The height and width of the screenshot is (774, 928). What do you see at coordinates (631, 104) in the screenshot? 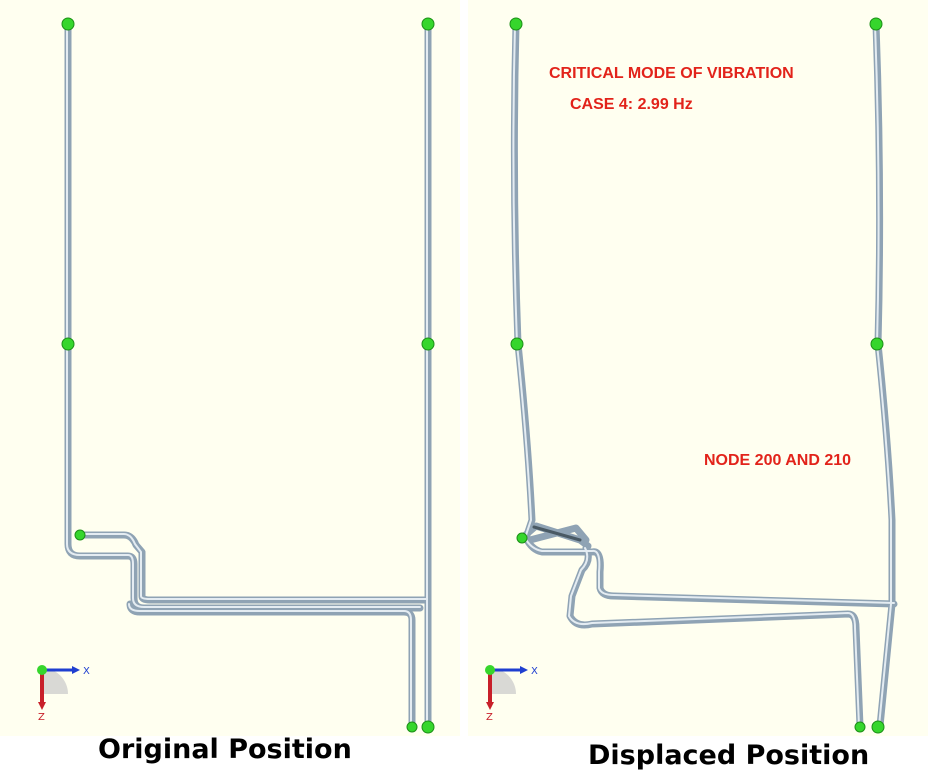
I see `annotation-mode-case: CASE 4: 2.99 Hz` at bounding box center [631, 104].